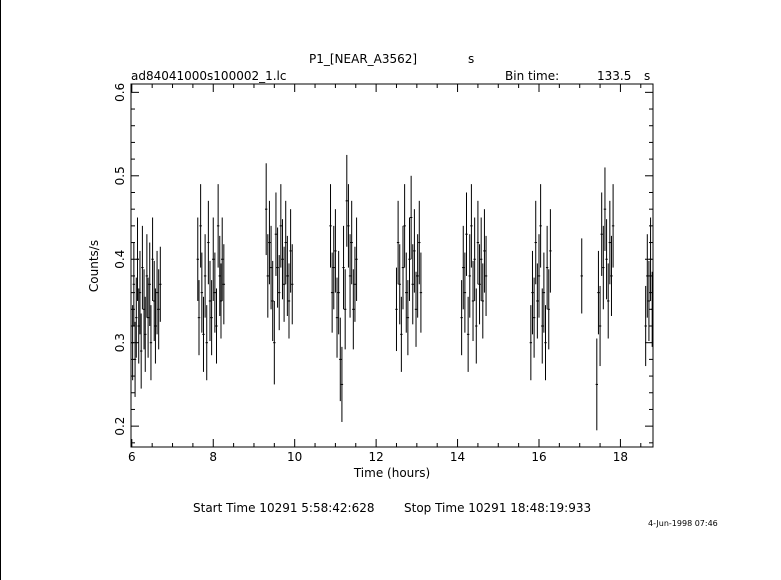 Image resolution: width=781 pixels, height=580 pixels. What do you see at coordinates (120, 175) in the screenshot?
I see `y-tick-label: 0.5` at bounding box center [120, 175].